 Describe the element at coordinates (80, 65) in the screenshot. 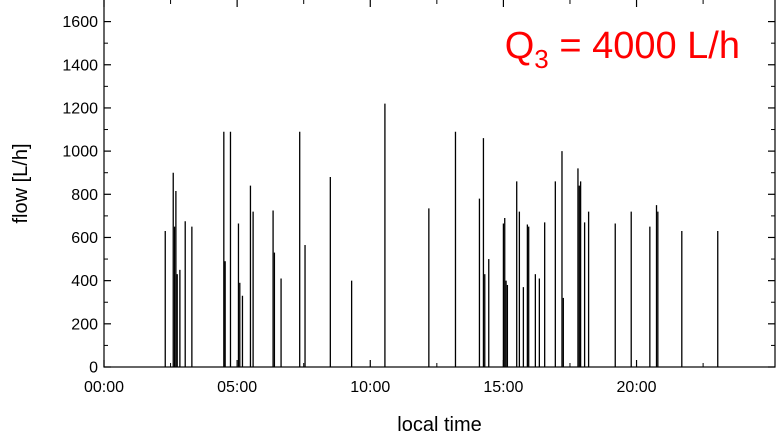

I see `y-tick-label: 1400` at that location.